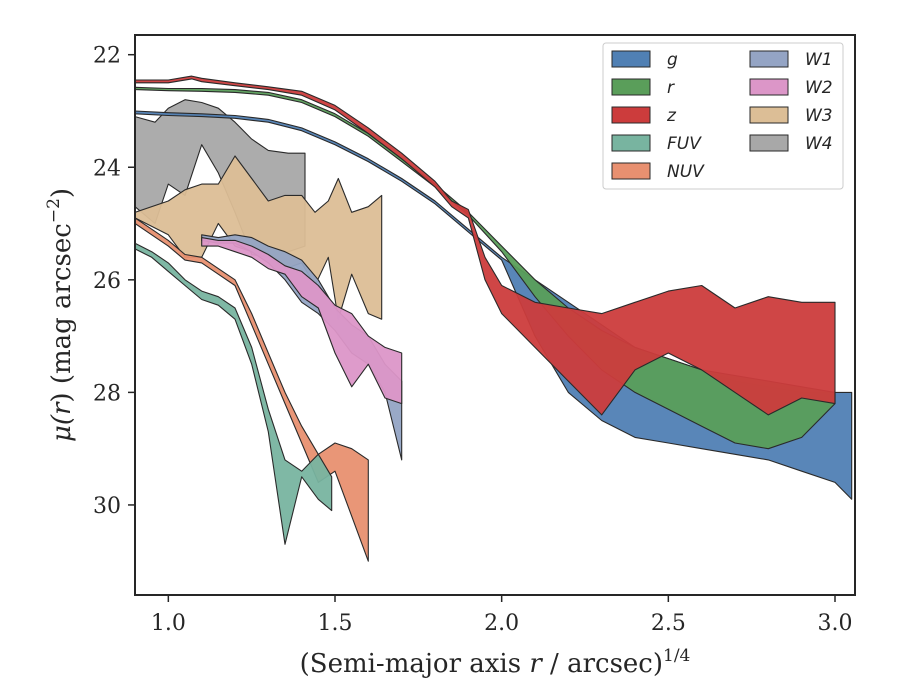  I want to click on x-tick-label: 3.0, so click(835, 623).